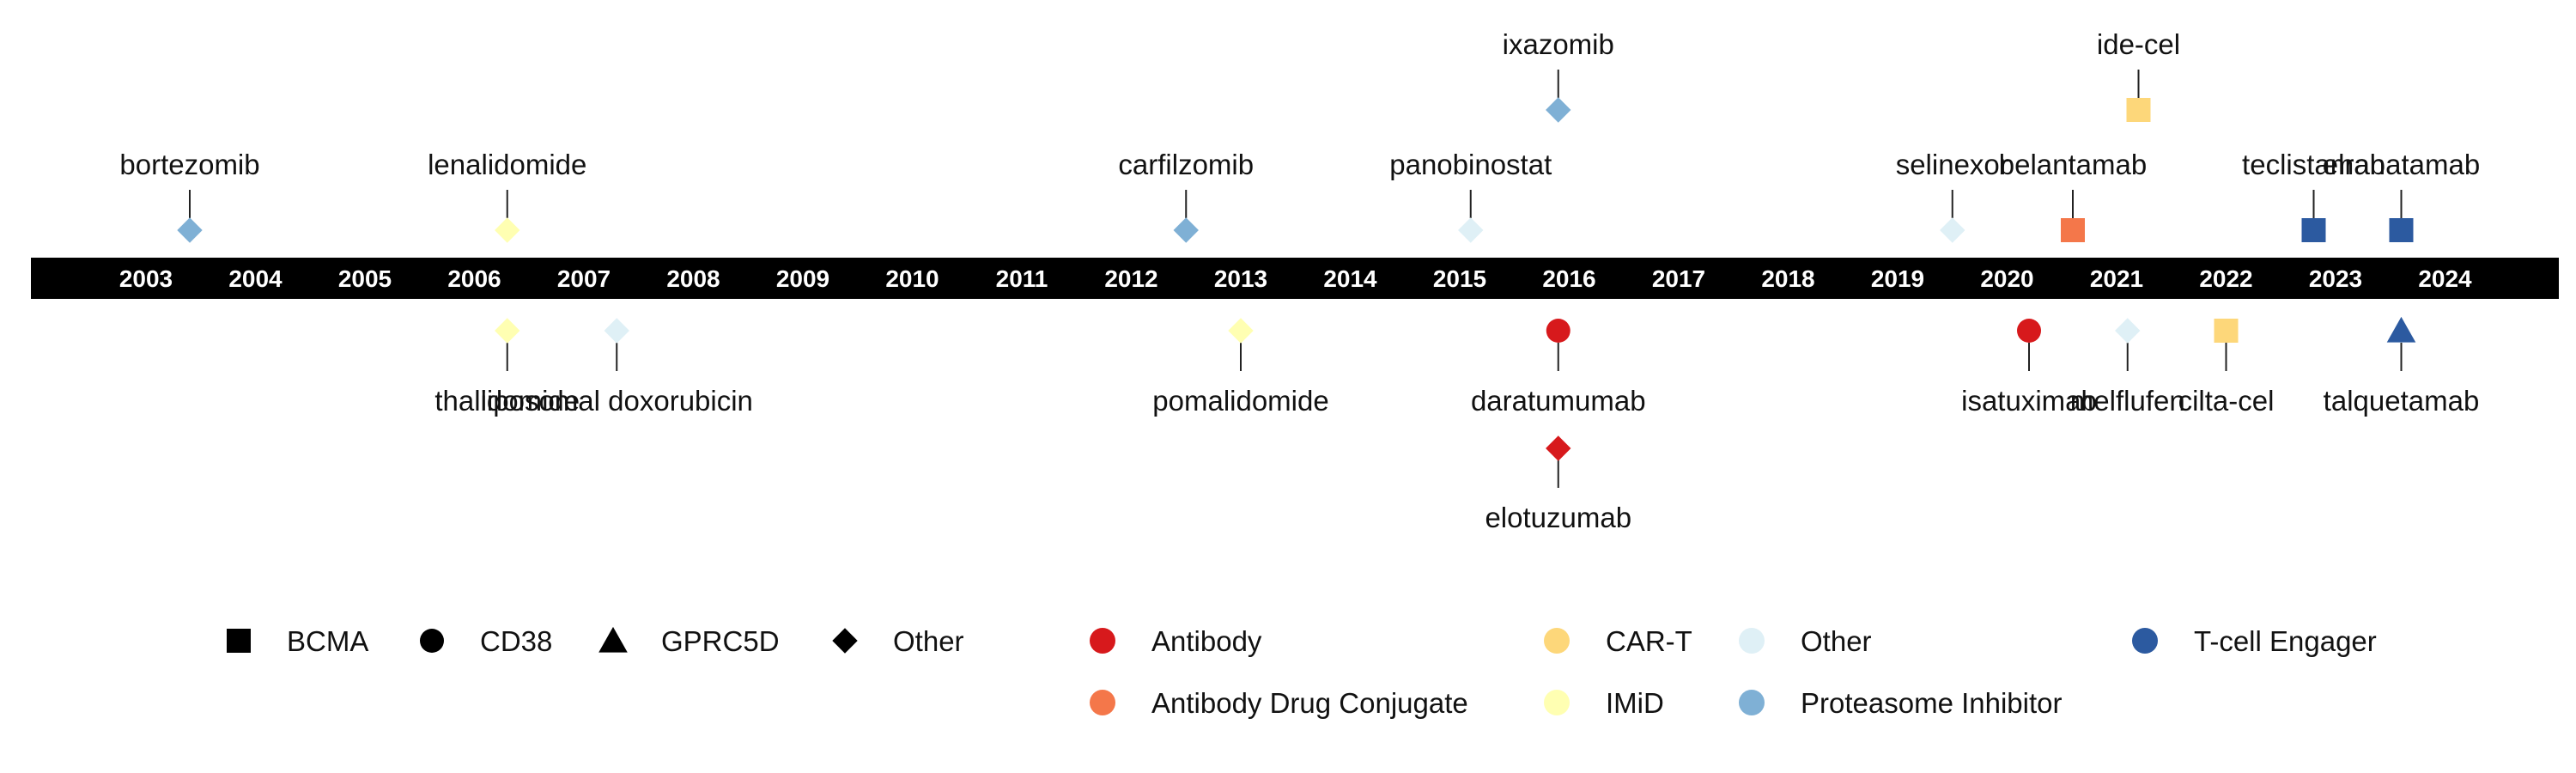 This screenshot has width=2576, height=773. Describe the element at coordinates (508, 331) in the screenshot. I see `marker-thalidomide` at that location.